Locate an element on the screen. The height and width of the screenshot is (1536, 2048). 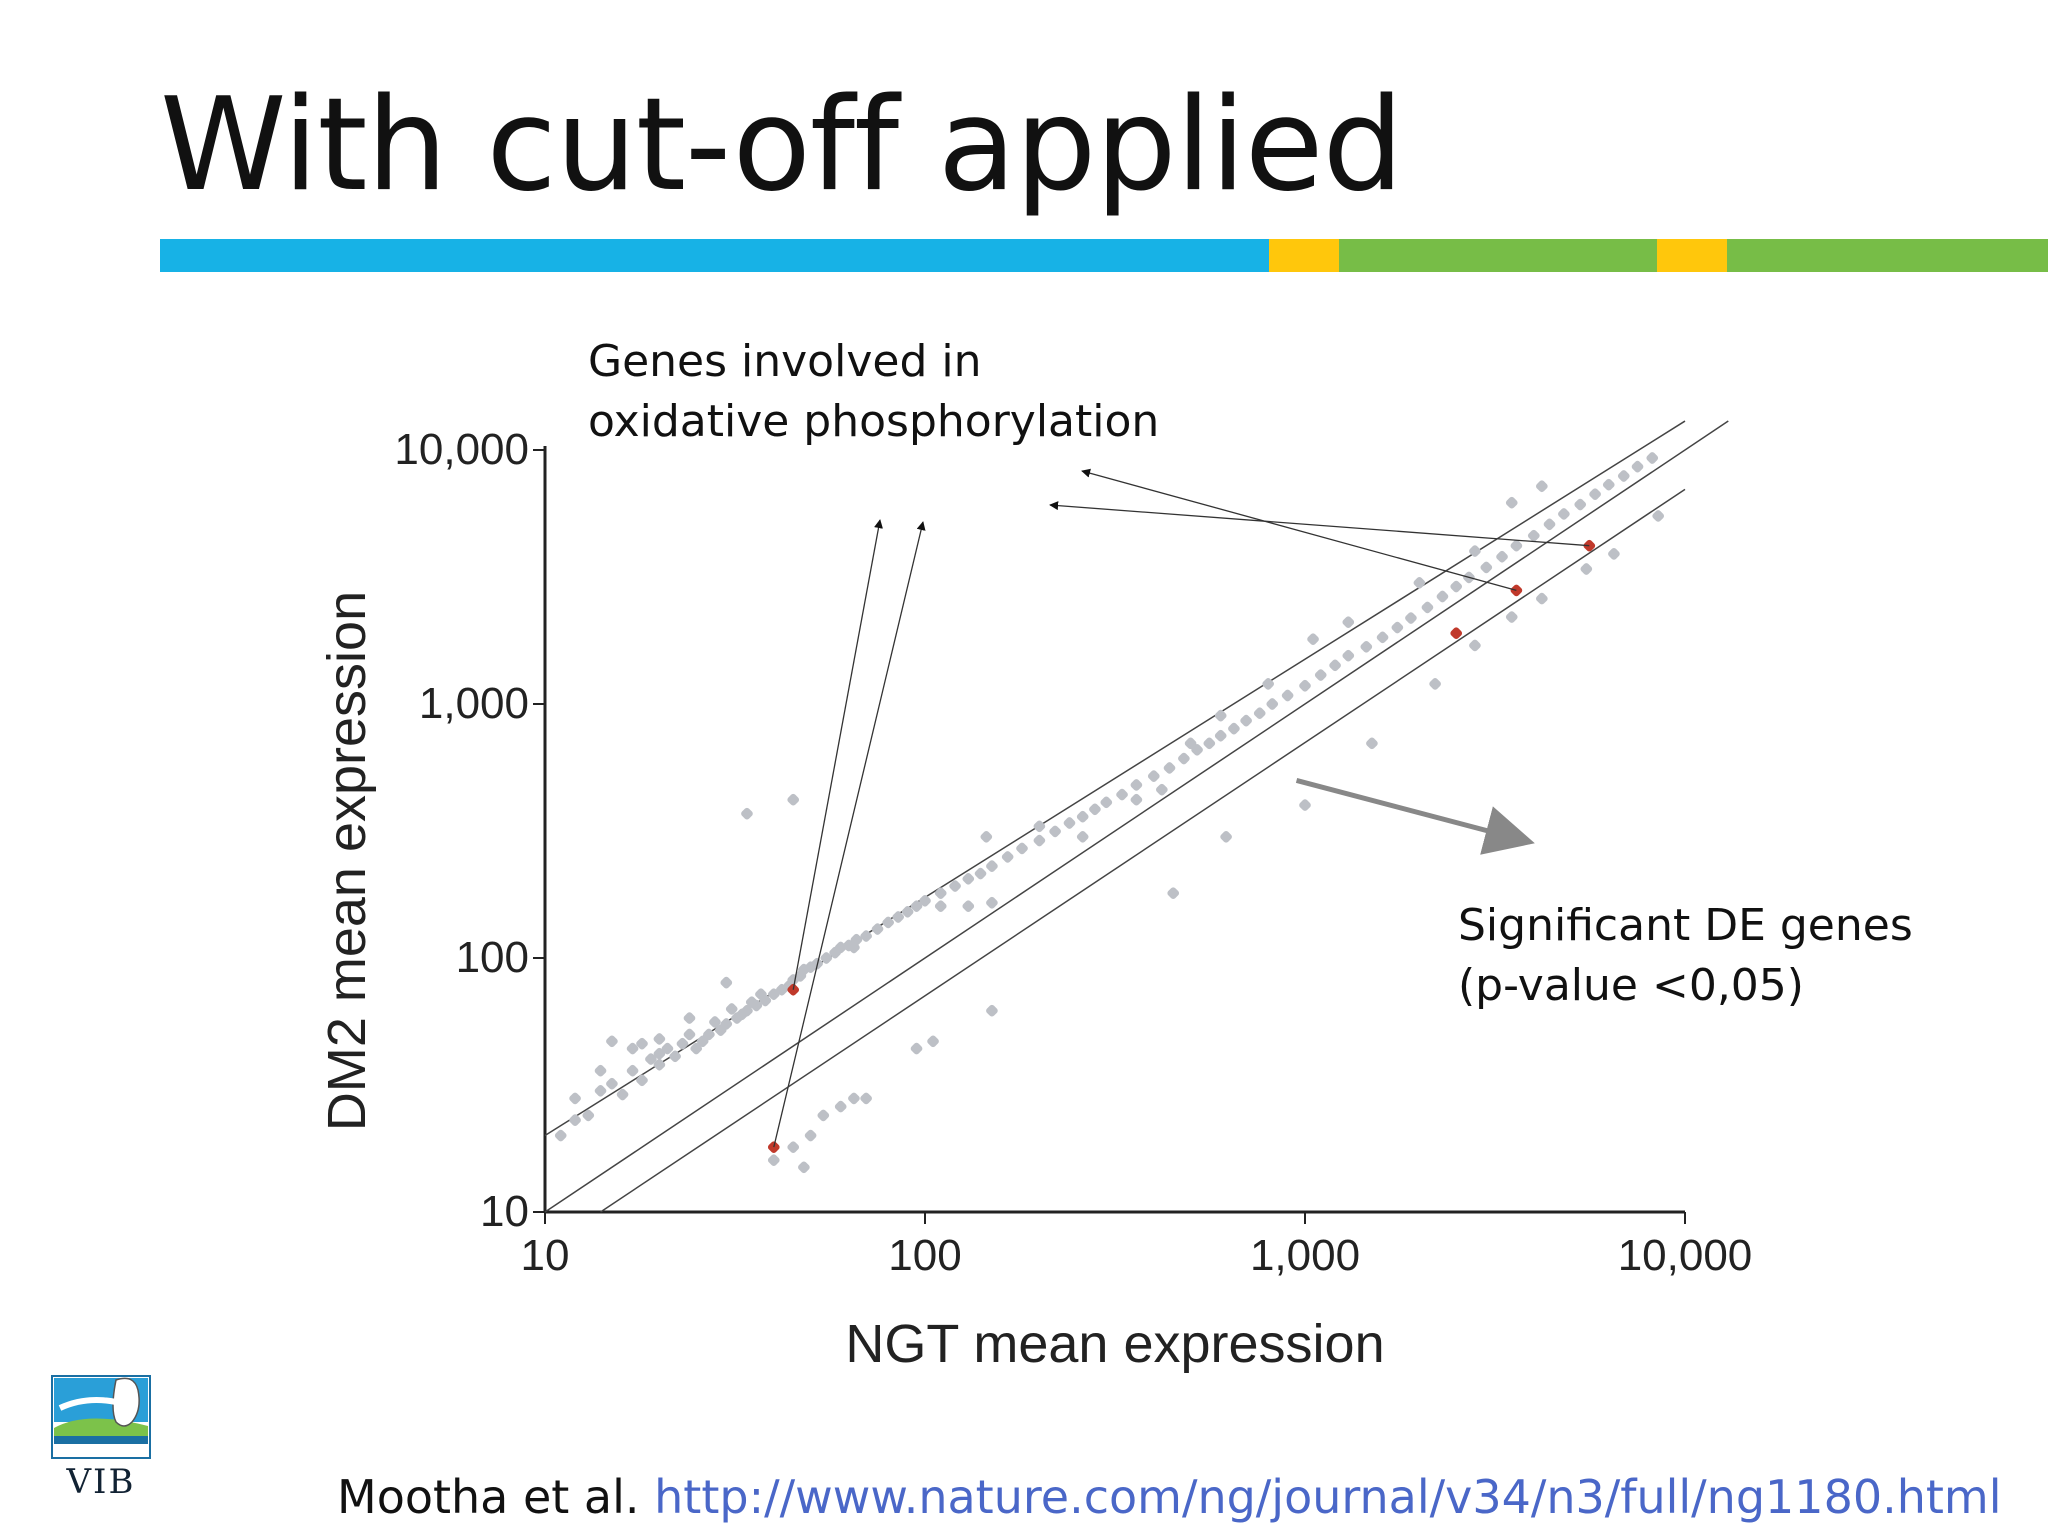
vib-logo-text: VIB is located at coordinates (101, 1482).